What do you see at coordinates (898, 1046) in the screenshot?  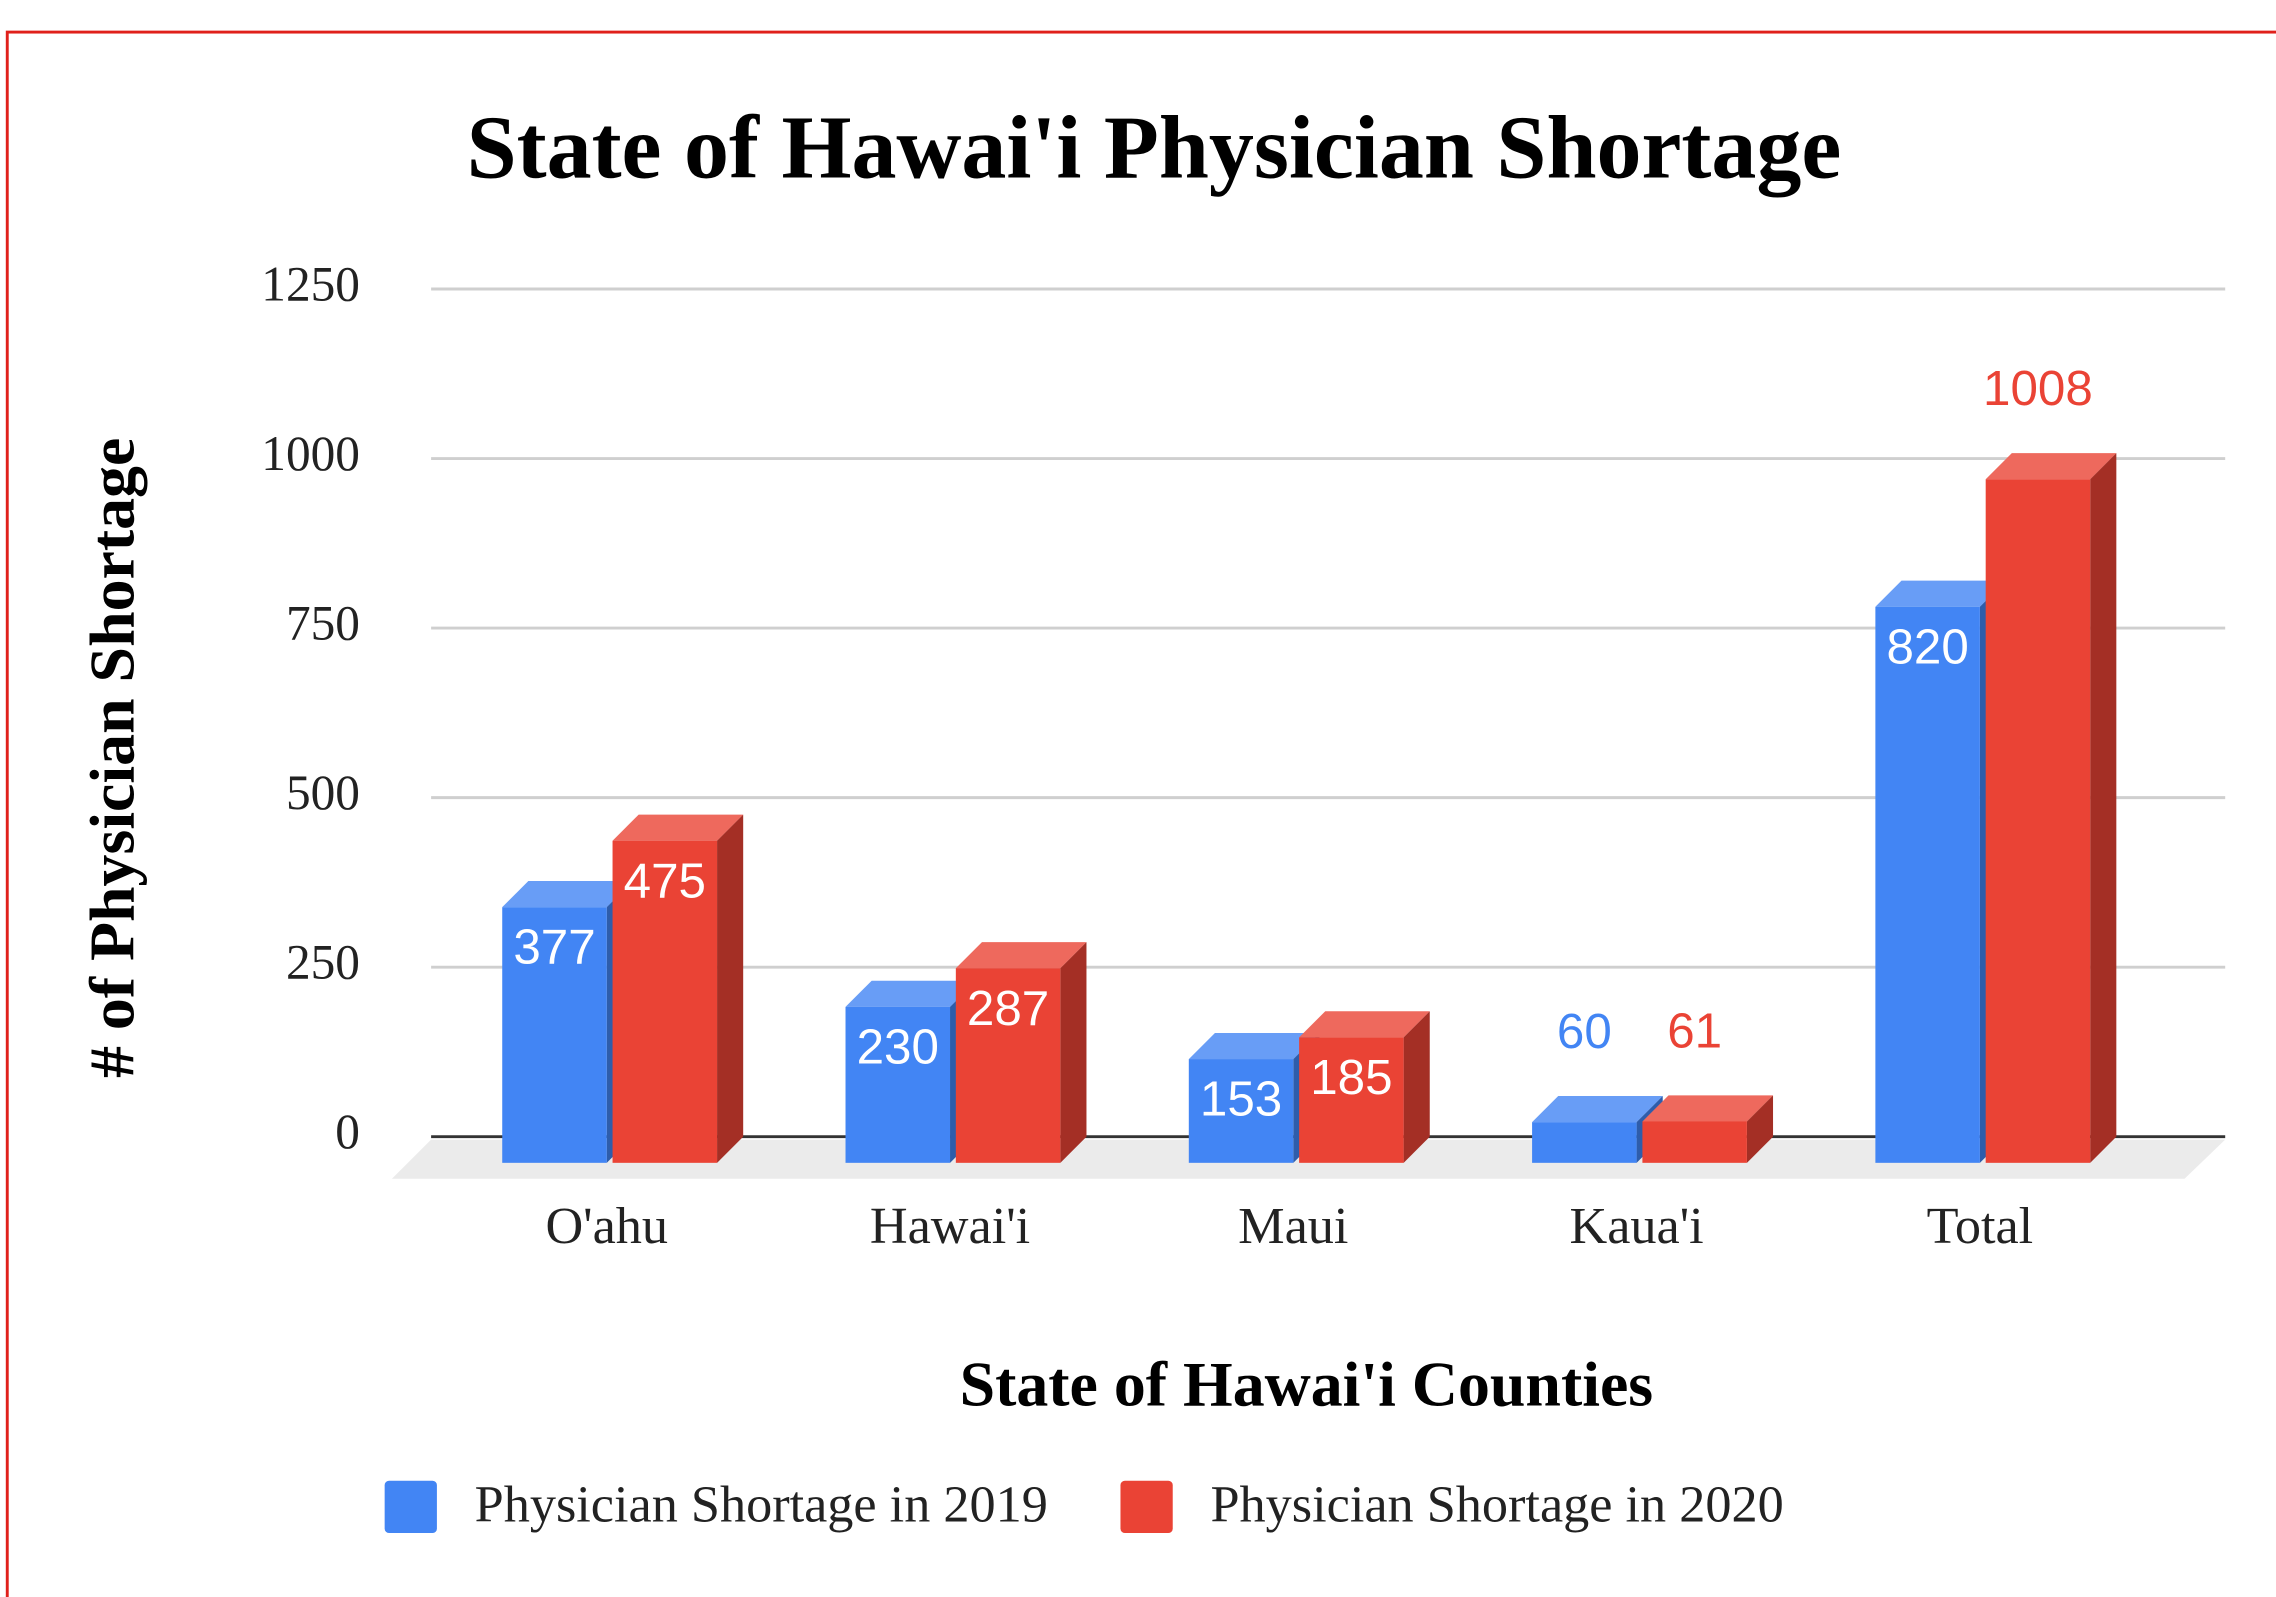 I see `value-label: 230` at bounding box center [898, 1046].